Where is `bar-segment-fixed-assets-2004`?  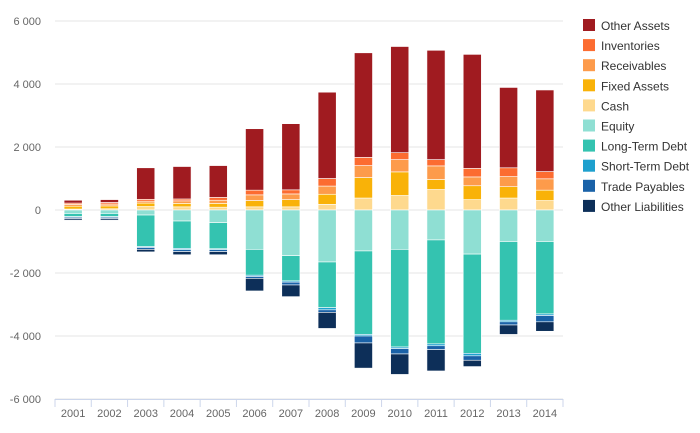 bar-segment-fixed-assets-2004 is located at coordinates (182, 205).